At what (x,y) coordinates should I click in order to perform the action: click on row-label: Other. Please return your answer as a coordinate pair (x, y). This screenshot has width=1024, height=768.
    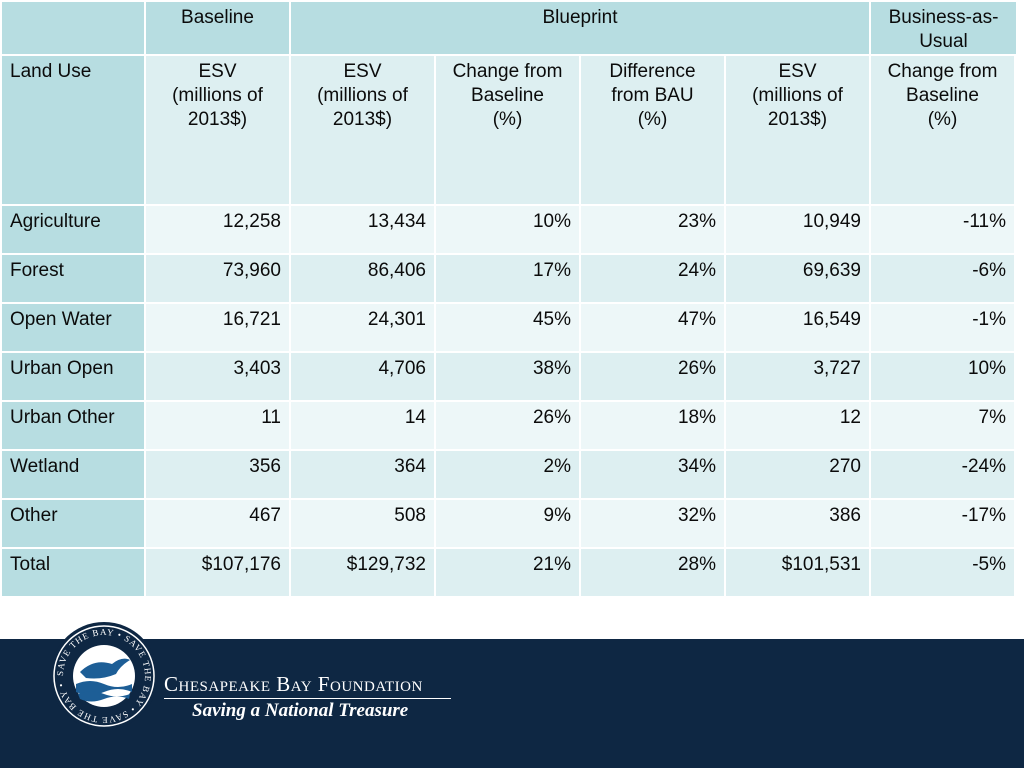
    Looking at the image, I should click on (73, 523).